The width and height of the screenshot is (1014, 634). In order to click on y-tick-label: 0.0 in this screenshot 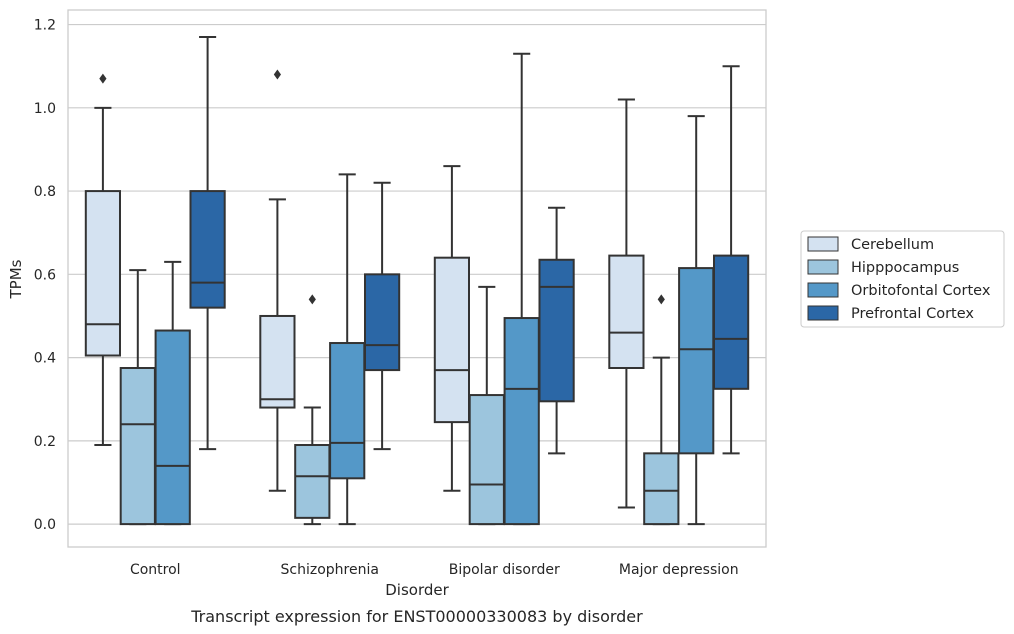, I will do `click(45, 525)`.